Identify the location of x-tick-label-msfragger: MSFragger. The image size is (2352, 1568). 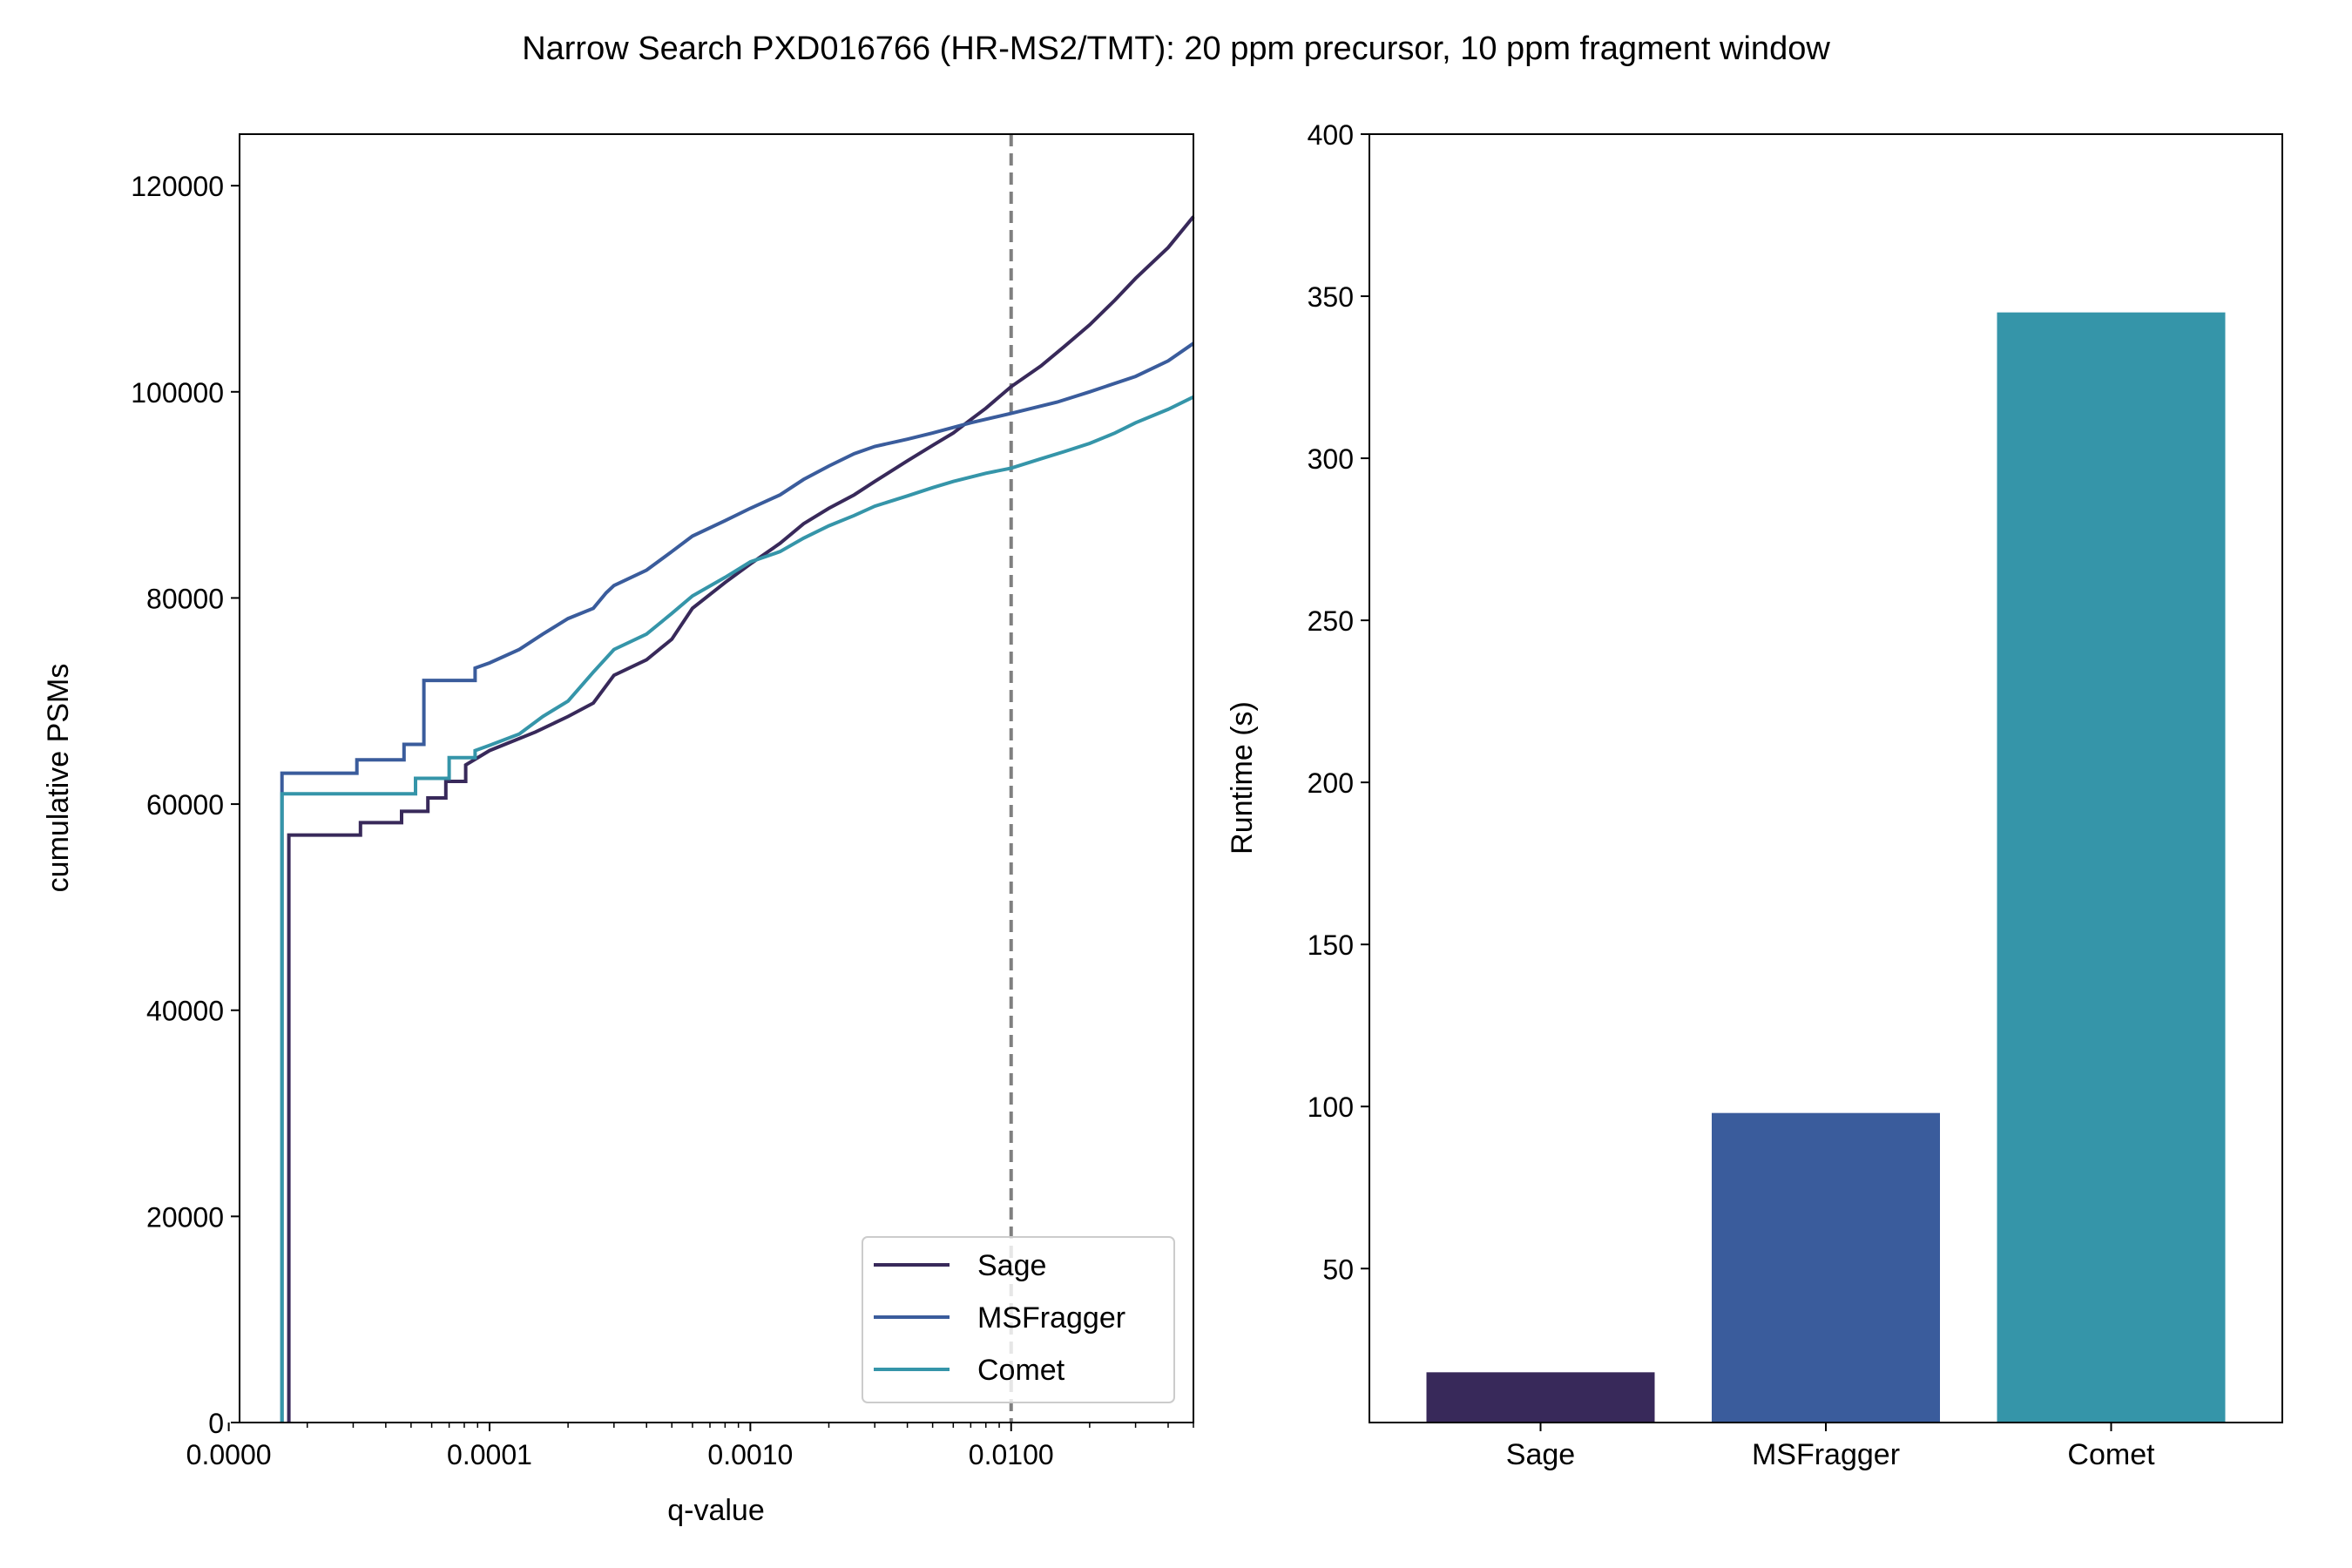
(1826, 1454).